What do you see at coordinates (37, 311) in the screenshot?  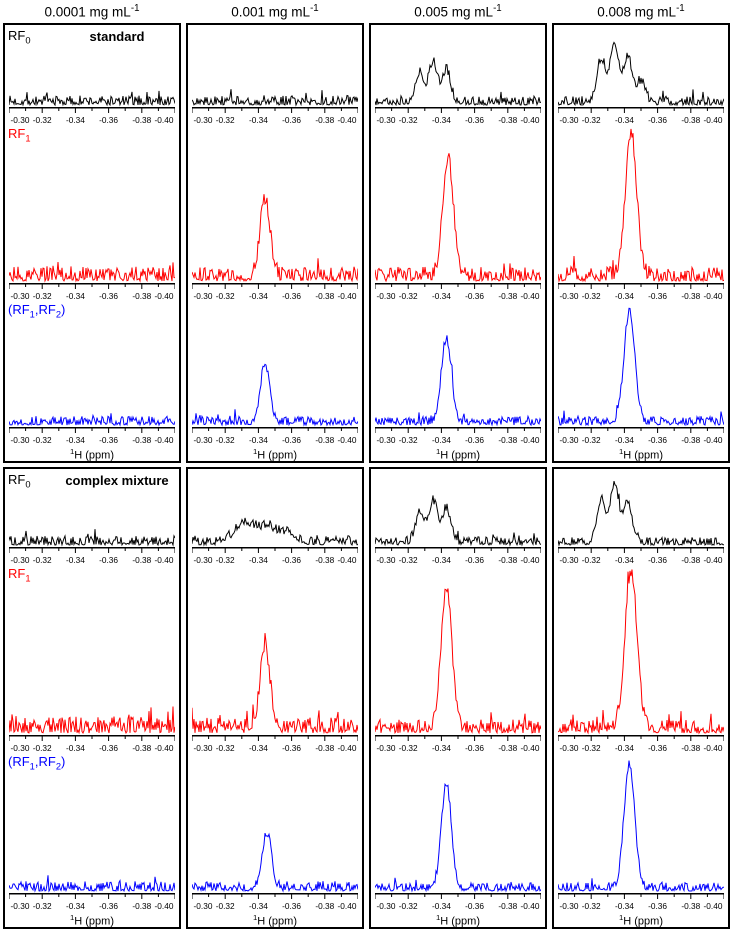 I see `row-label-rf1rf2: (RF1,RF2)` at bounding box center [37, 311].